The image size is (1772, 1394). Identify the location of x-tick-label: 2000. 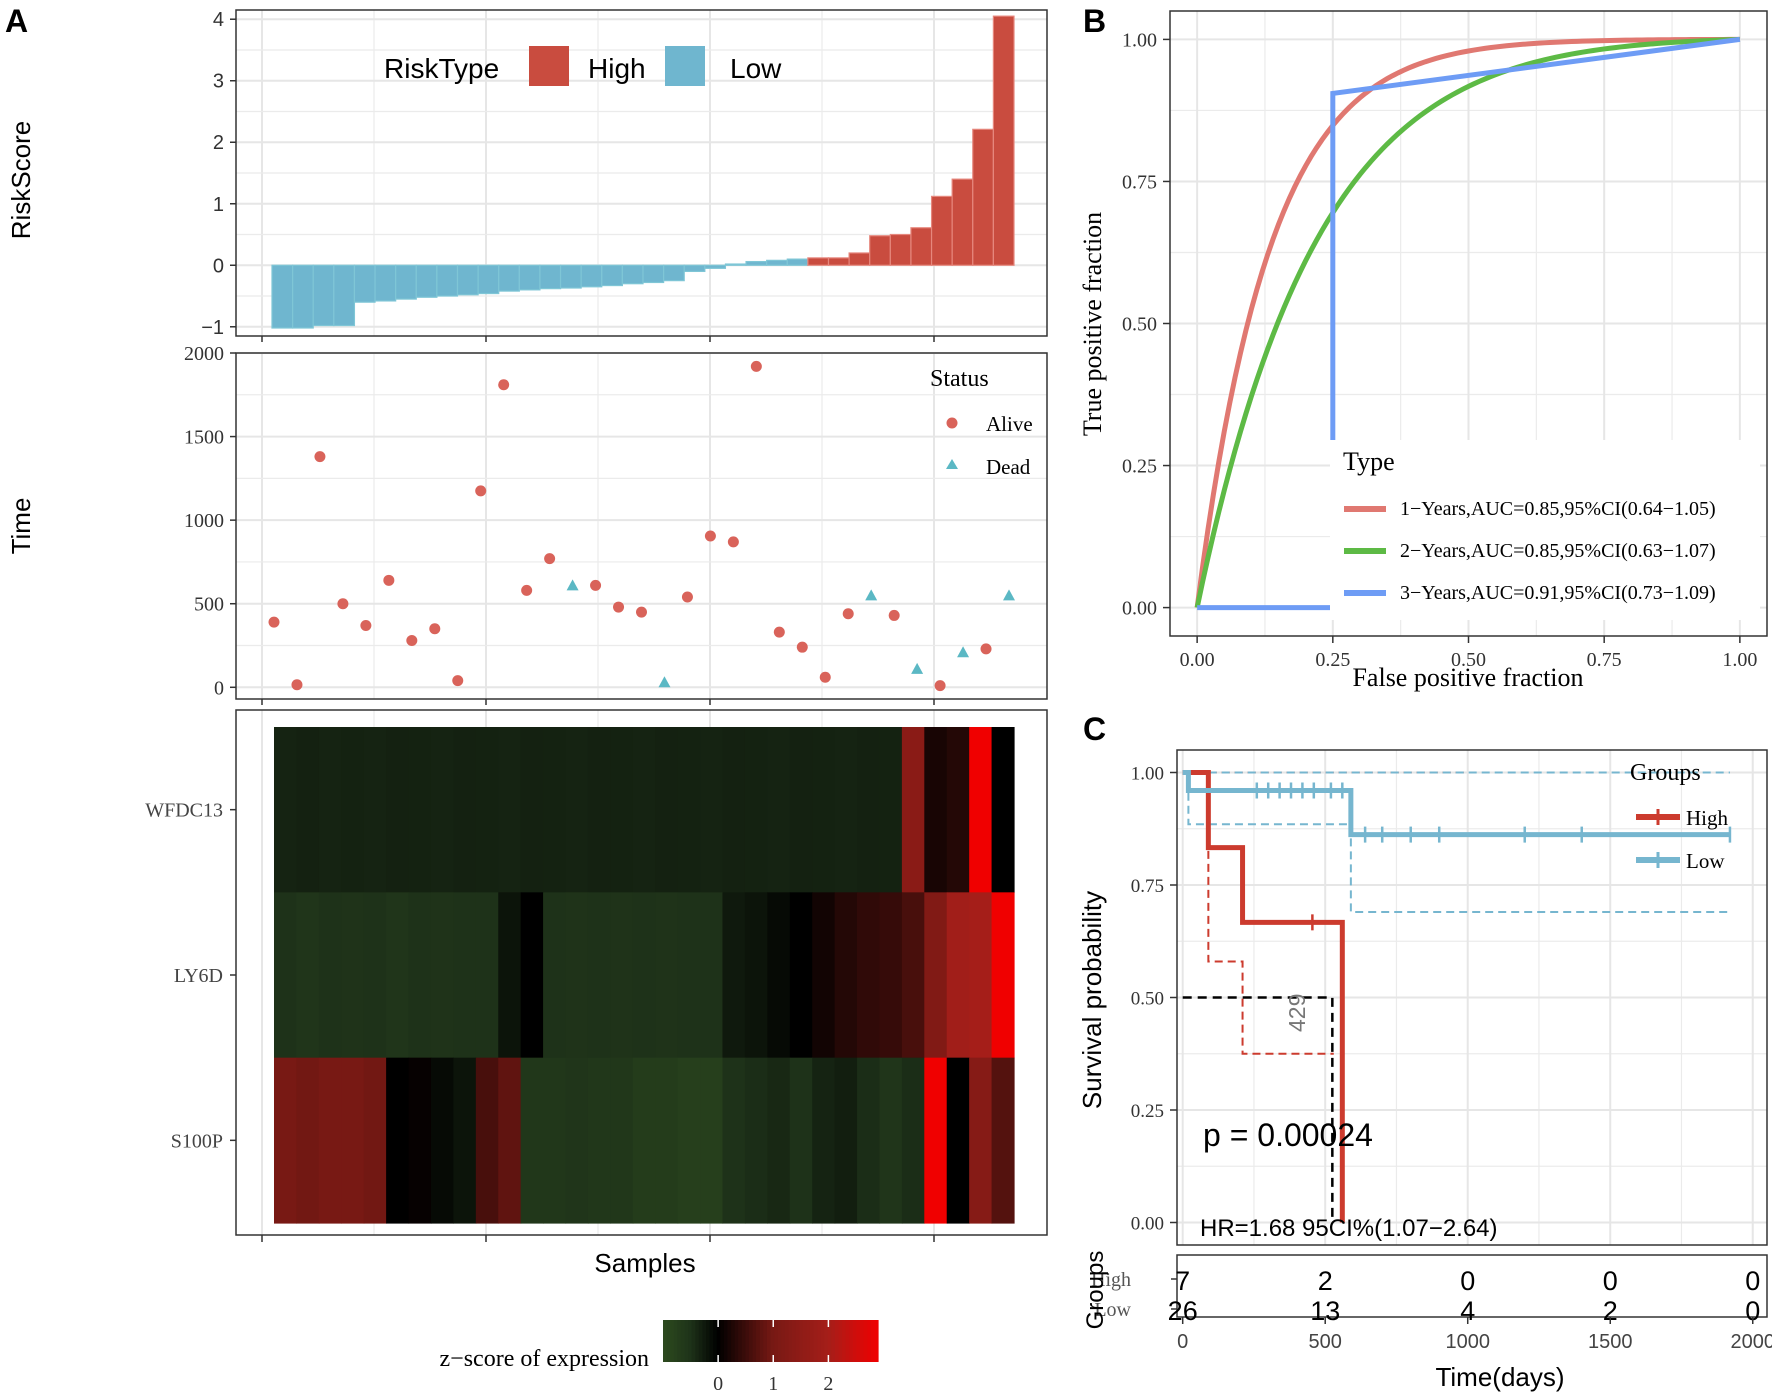
(1751, 1342).